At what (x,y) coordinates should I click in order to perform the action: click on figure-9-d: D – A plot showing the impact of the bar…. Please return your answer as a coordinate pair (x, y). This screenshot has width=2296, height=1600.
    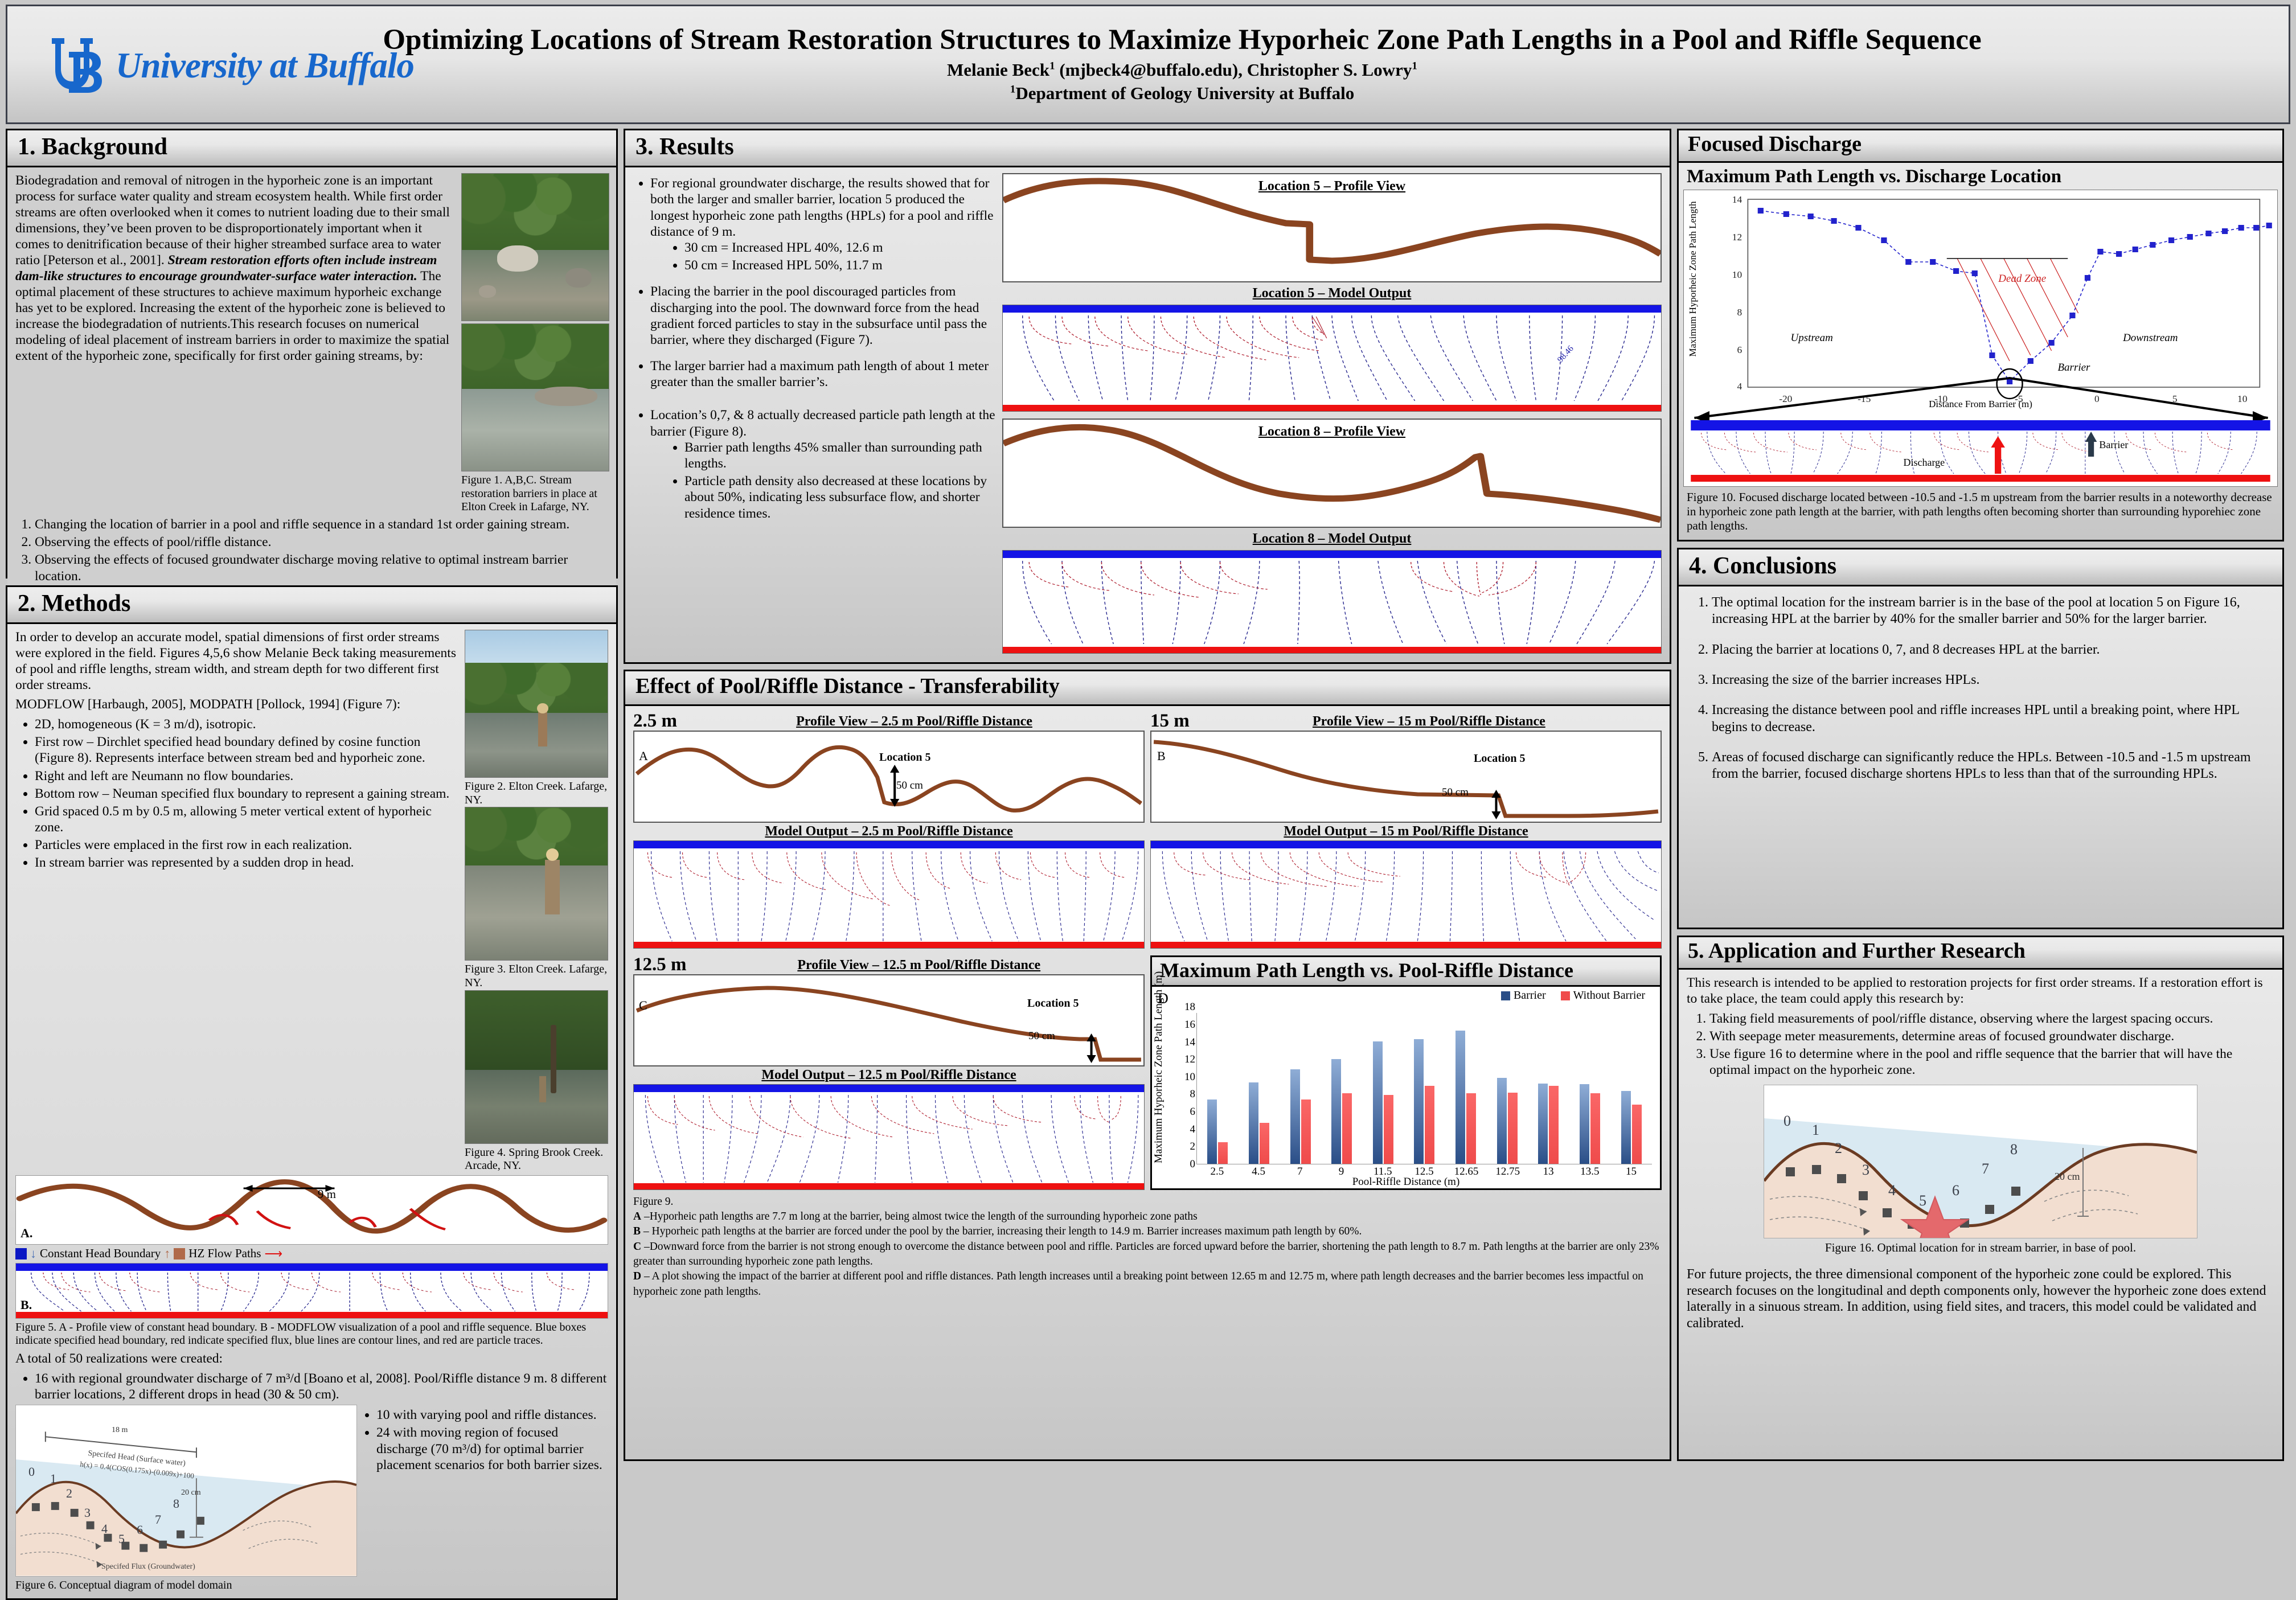
    Looking at the image, I should click on (1138, 1284).